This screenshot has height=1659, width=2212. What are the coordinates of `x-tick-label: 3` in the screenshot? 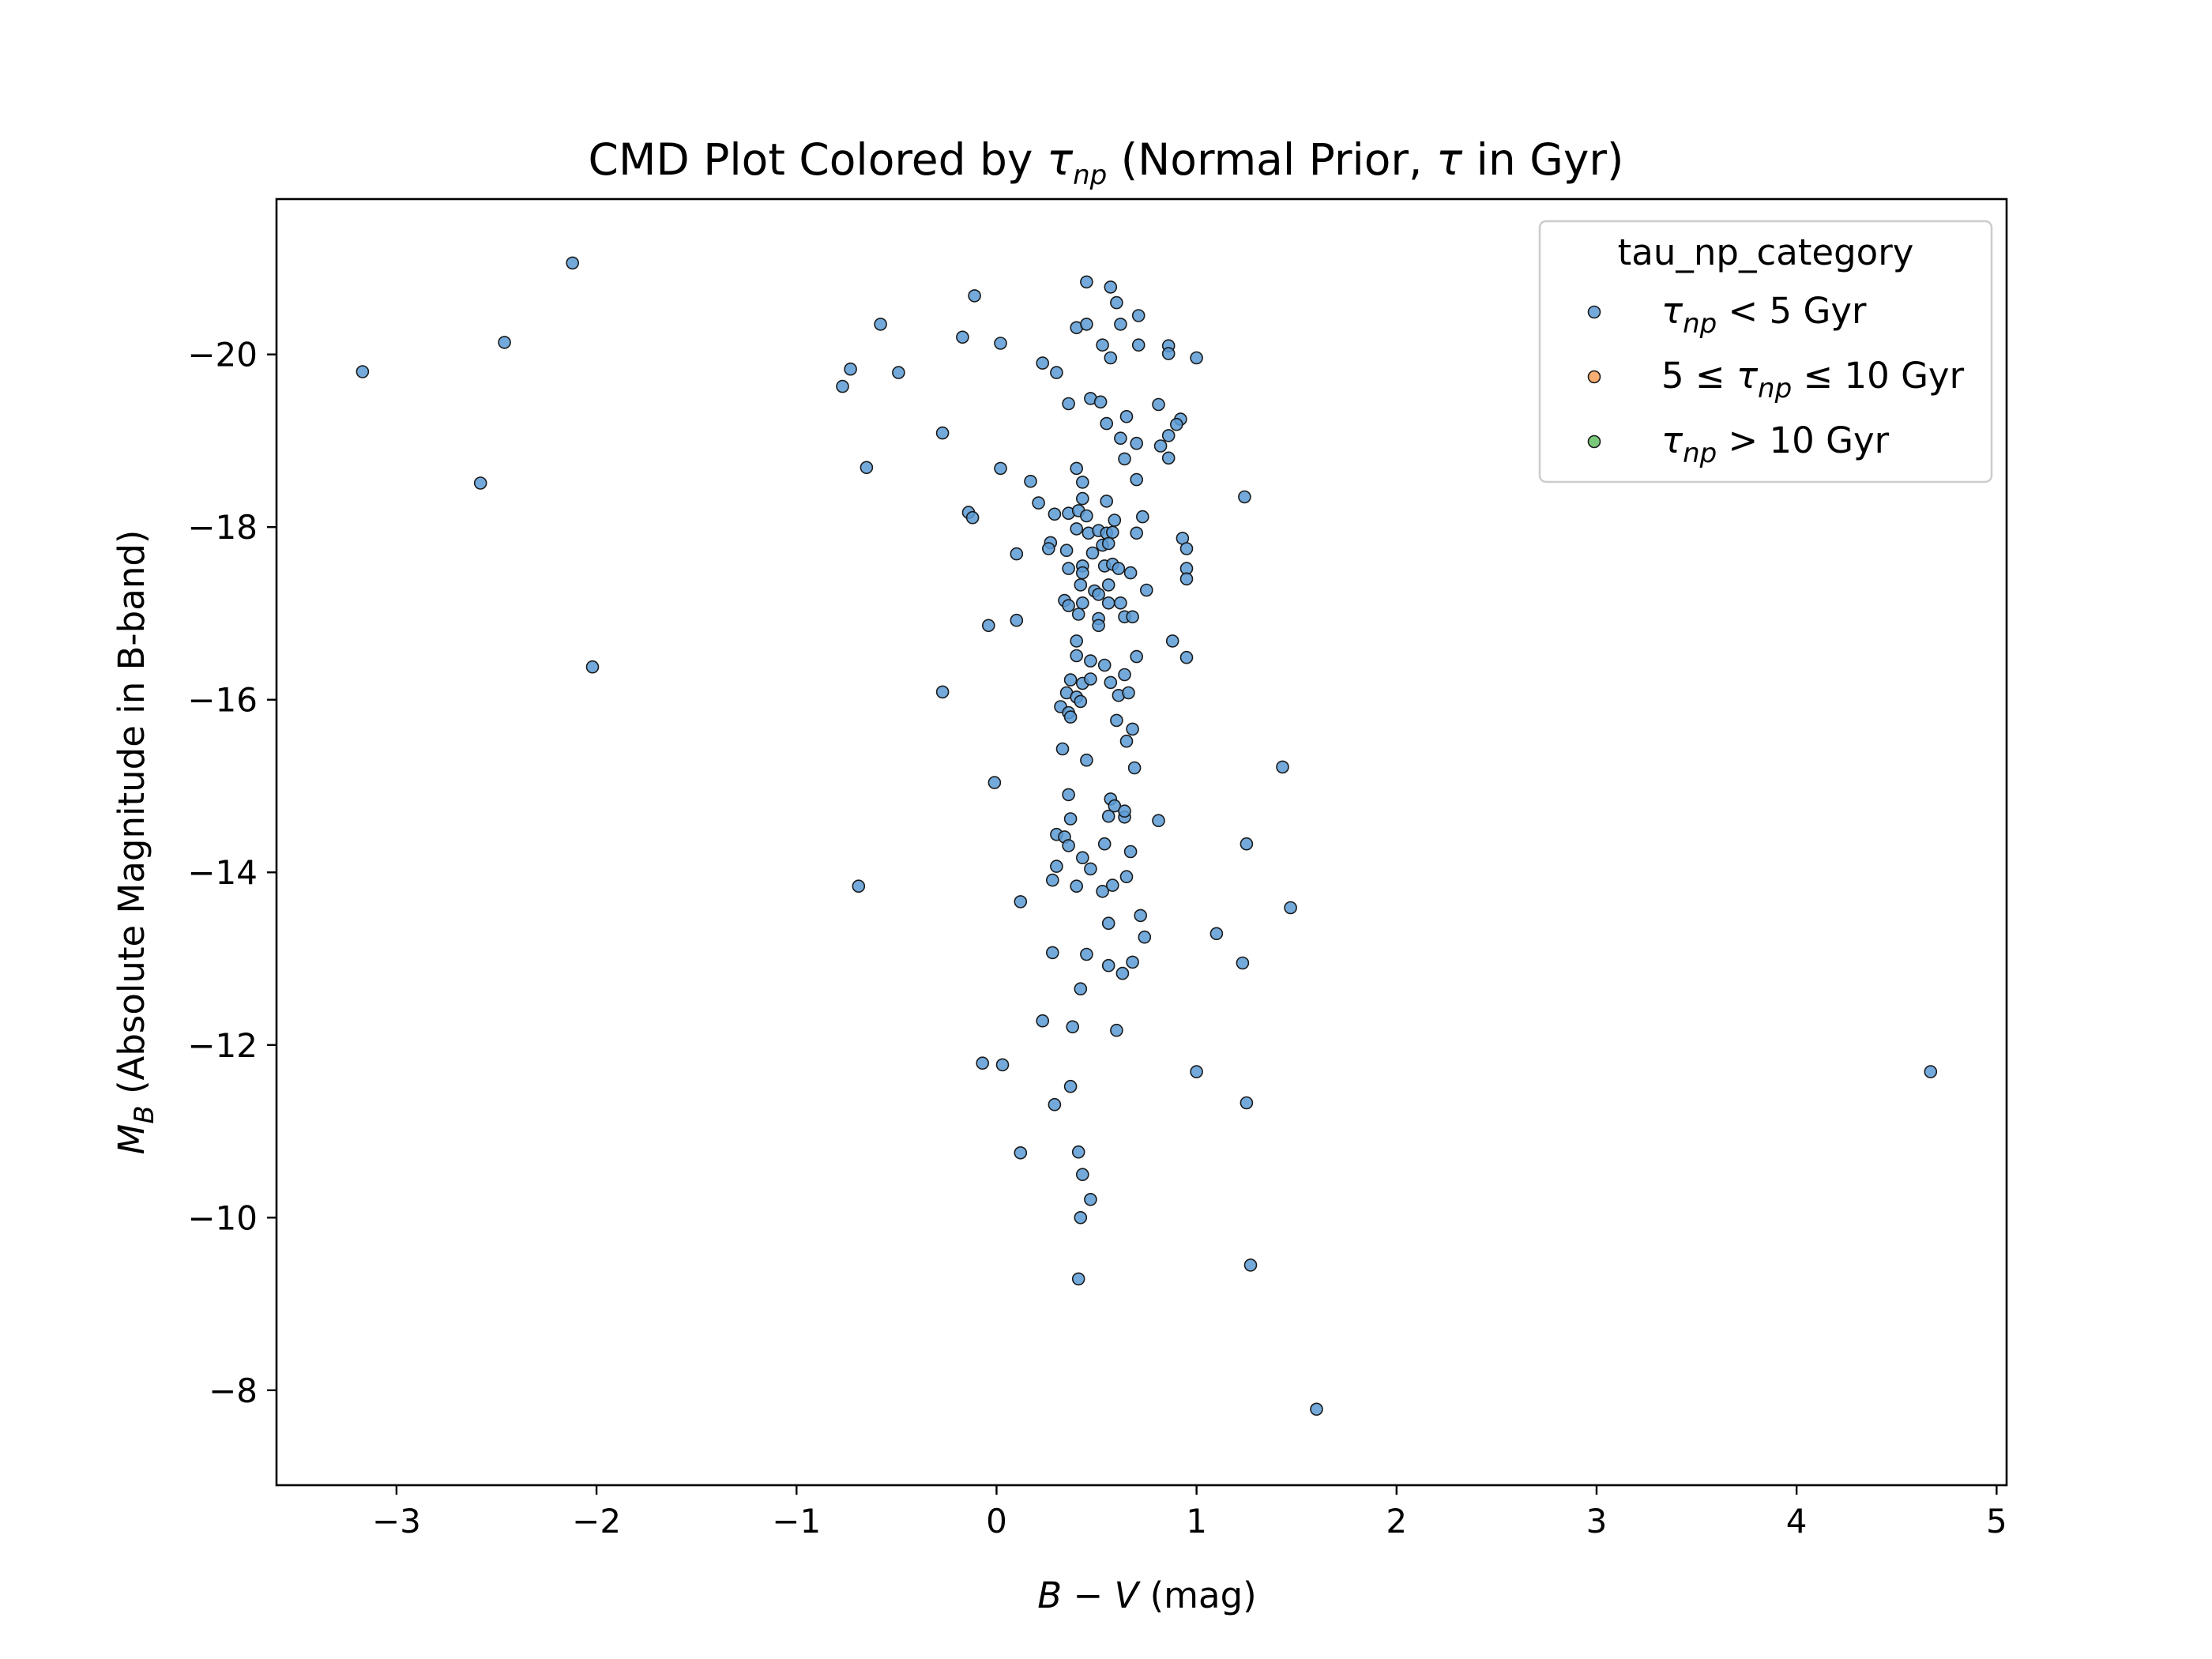 It's located at (1597, 1521).